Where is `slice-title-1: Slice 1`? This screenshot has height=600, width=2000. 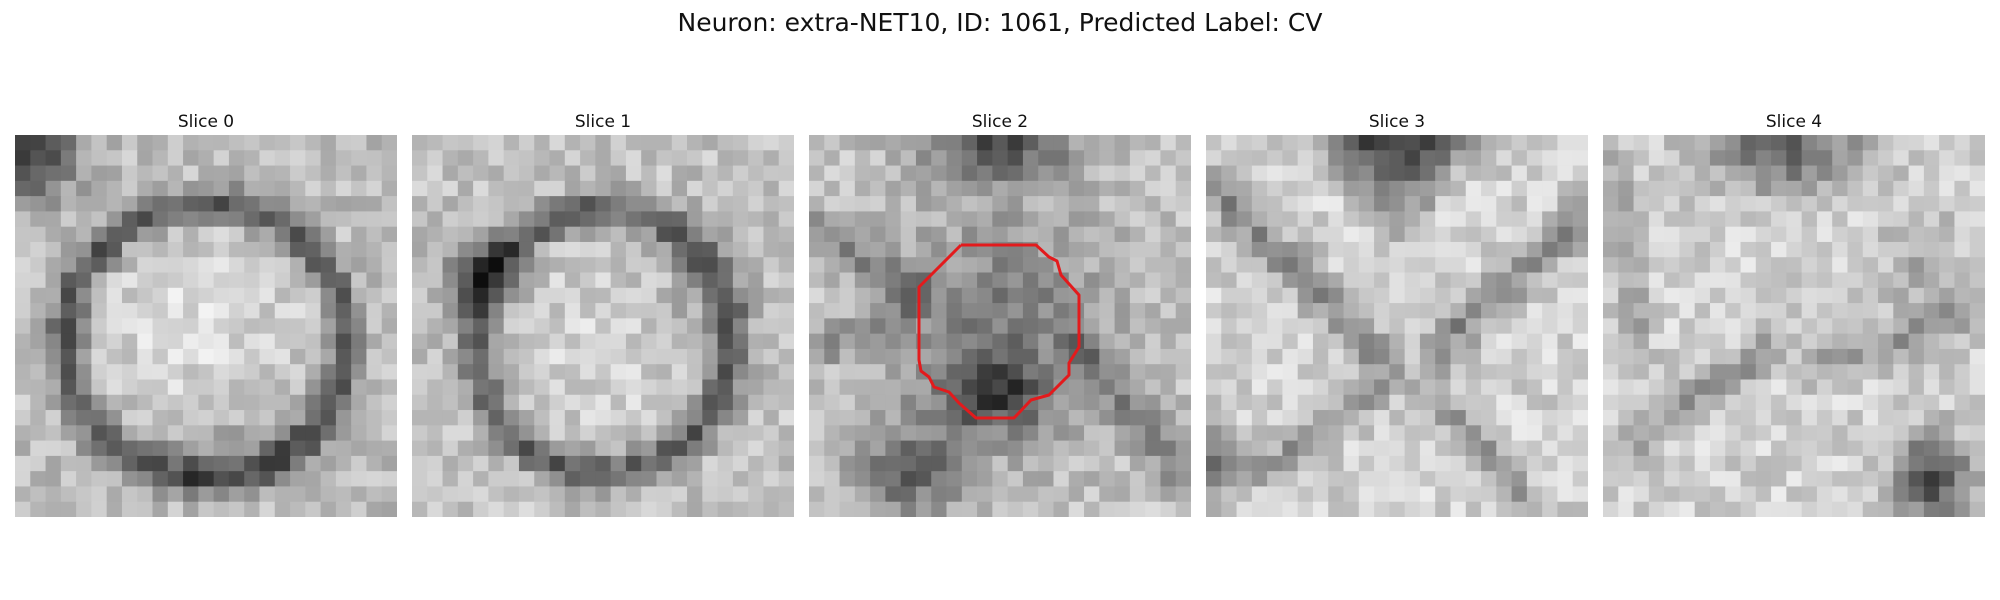
slice-title-1: Slice 1 is located at coordinates (603, 122).